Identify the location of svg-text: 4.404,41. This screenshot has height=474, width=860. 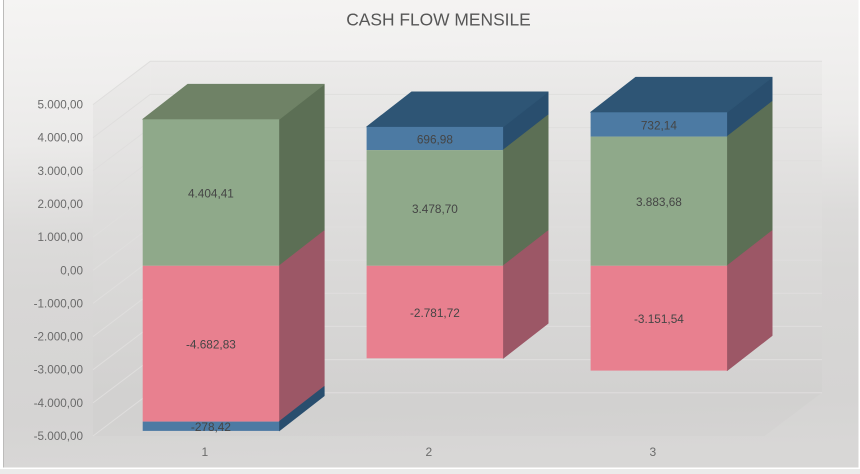
(211, 194).